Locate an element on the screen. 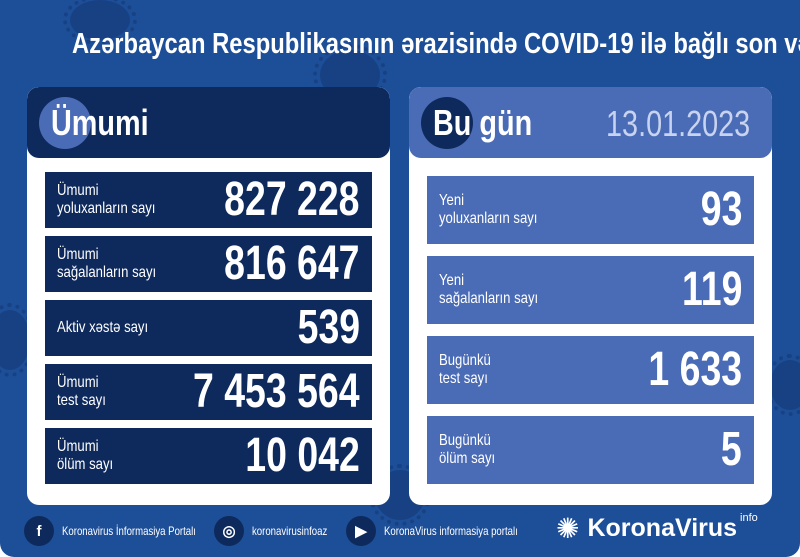 This screenshot has width=800, height=557. stat-label: Ümumi sağalanların sayı is located at coordinates (107, 263).